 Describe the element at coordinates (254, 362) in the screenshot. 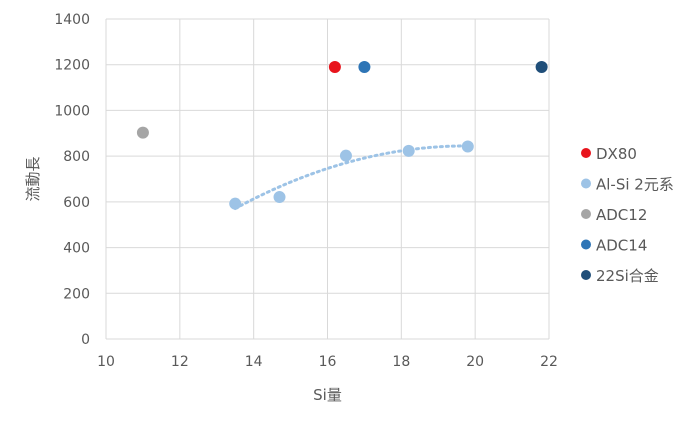

I see `x-tick-label: 14` at that location.